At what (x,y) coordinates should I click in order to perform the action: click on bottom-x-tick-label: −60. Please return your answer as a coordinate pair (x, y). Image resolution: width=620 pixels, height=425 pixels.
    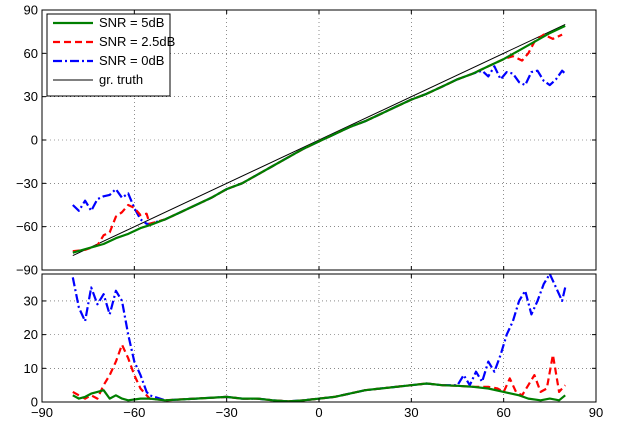
    Looking at the image, I should click on (134, 412).